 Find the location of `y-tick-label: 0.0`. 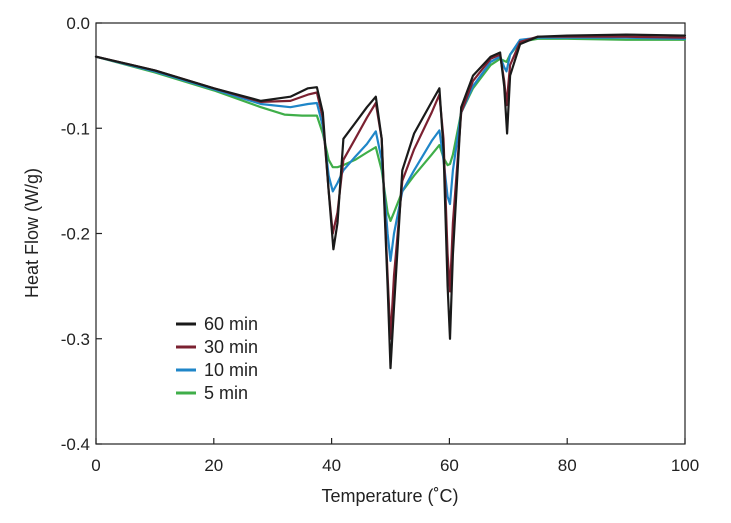

y-tick-label: 0.0 is located at coordinates (78, 23).